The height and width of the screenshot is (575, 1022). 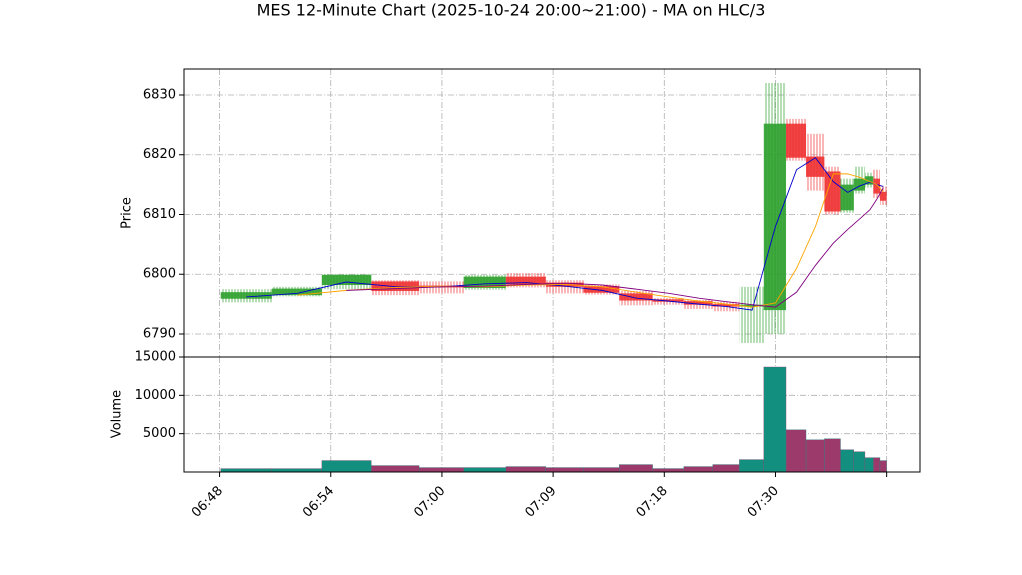 I want to click on y-tick-label: 6790, so click(x=159, y=333).